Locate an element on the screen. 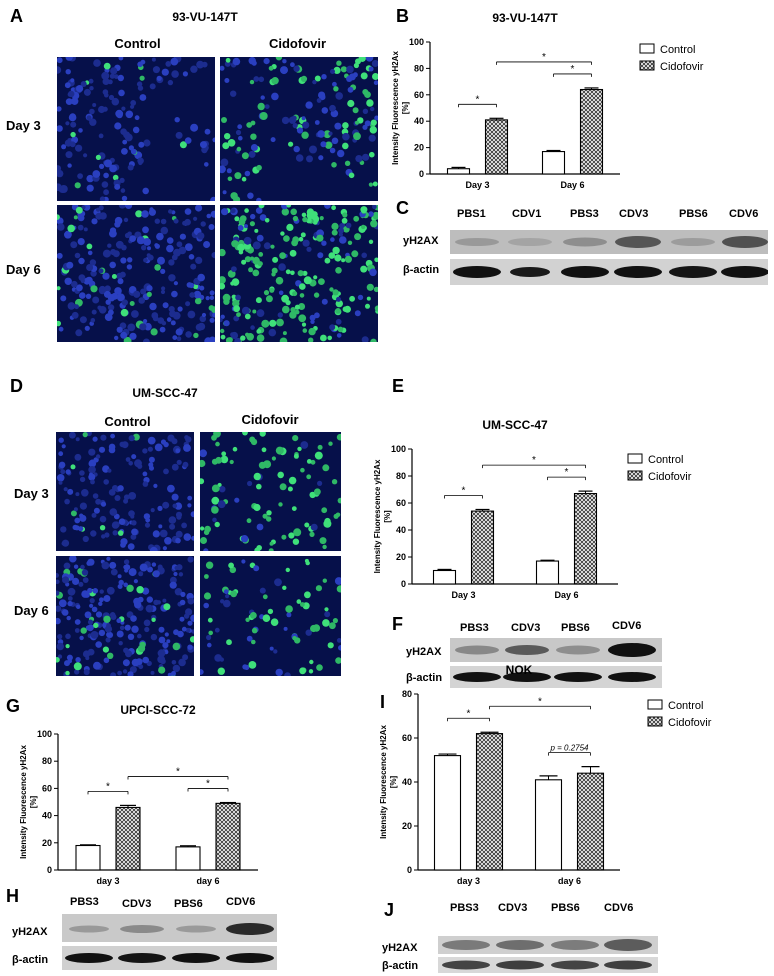 This screenshot has width=774, height=976. x-tick-label: Day 6 is located at coordinates (566, 595).